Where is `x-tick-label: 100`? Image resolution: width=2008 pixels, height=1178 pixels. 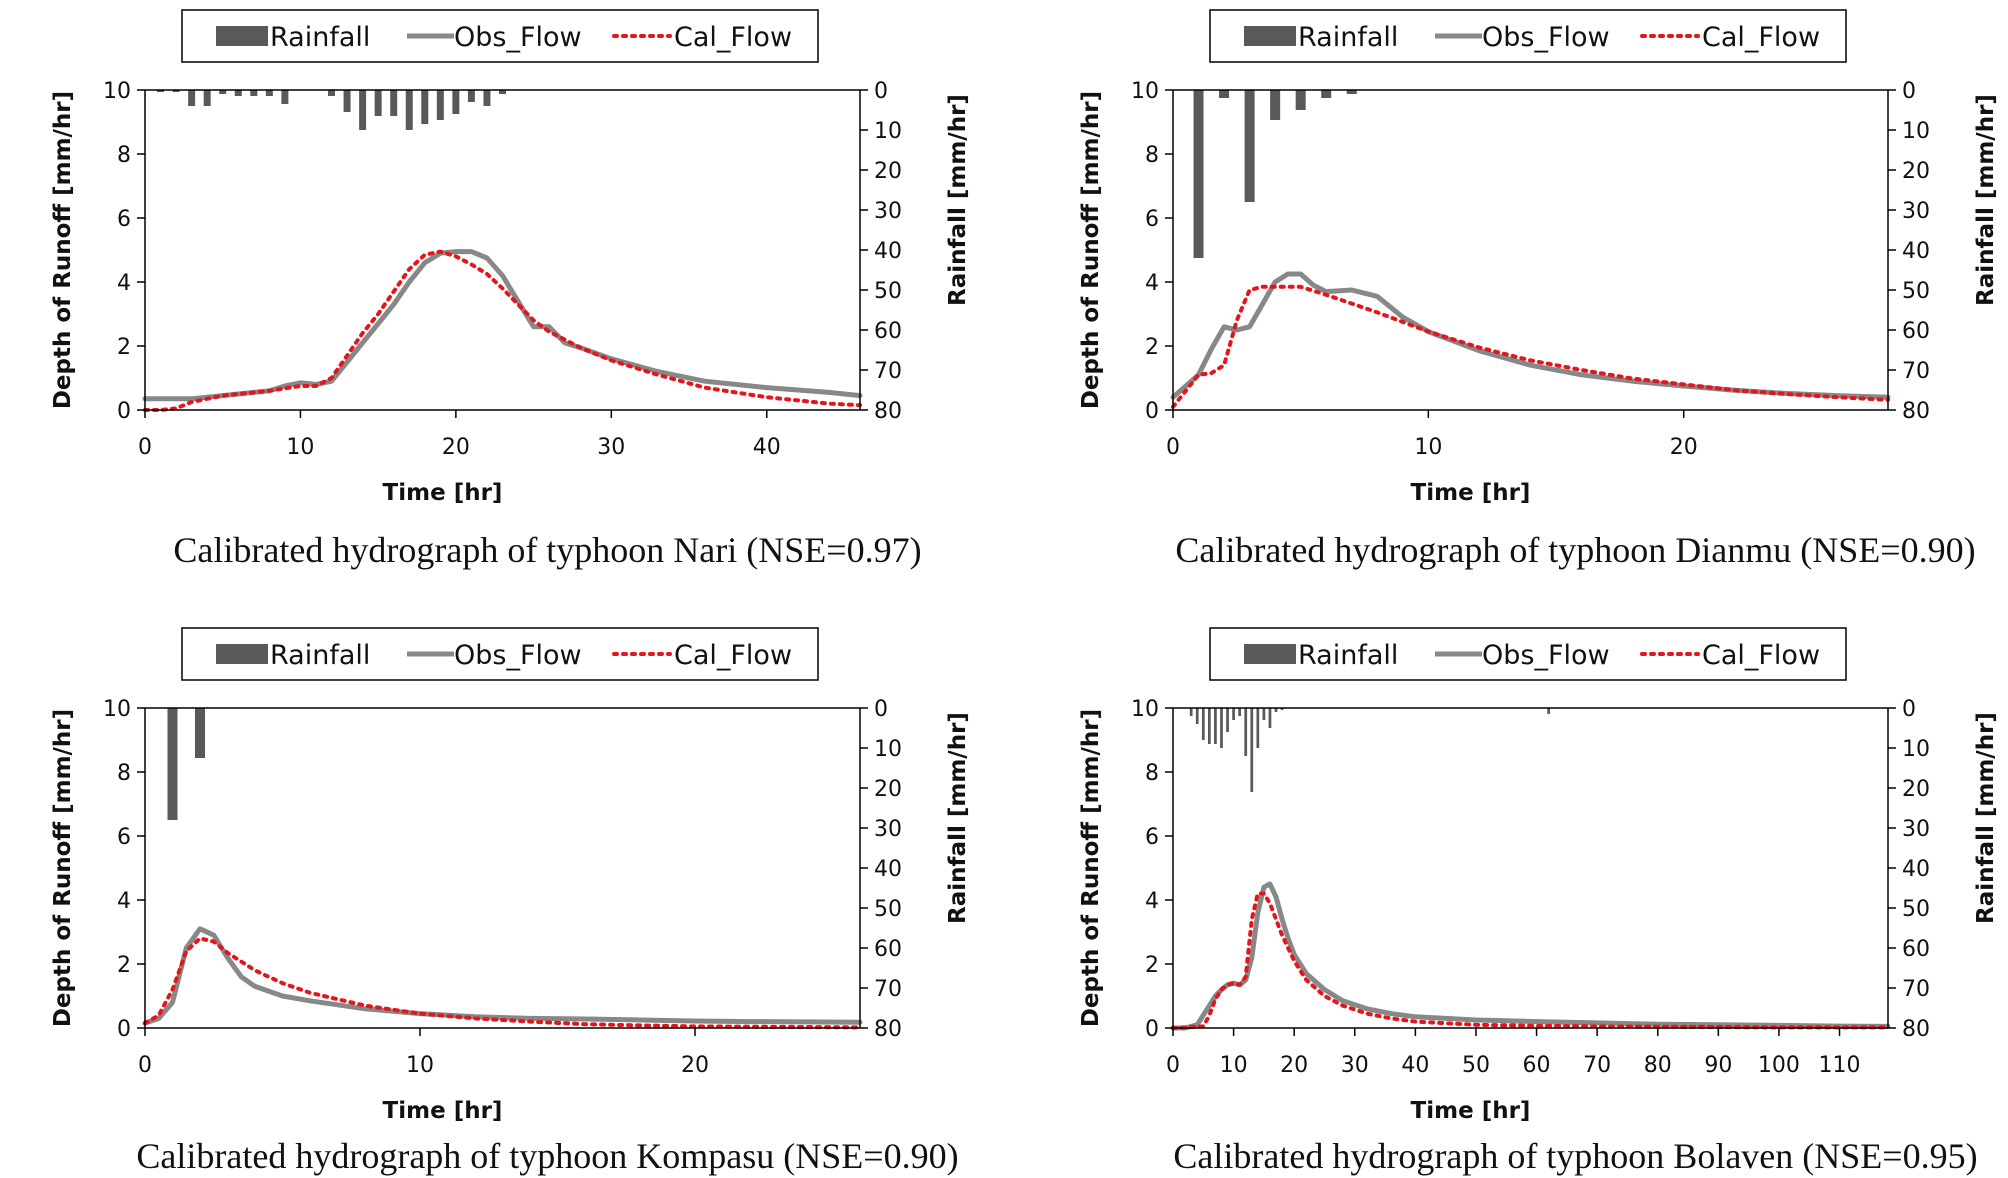 x-tick-label: 100 is located at coordinates (1779, 1065).